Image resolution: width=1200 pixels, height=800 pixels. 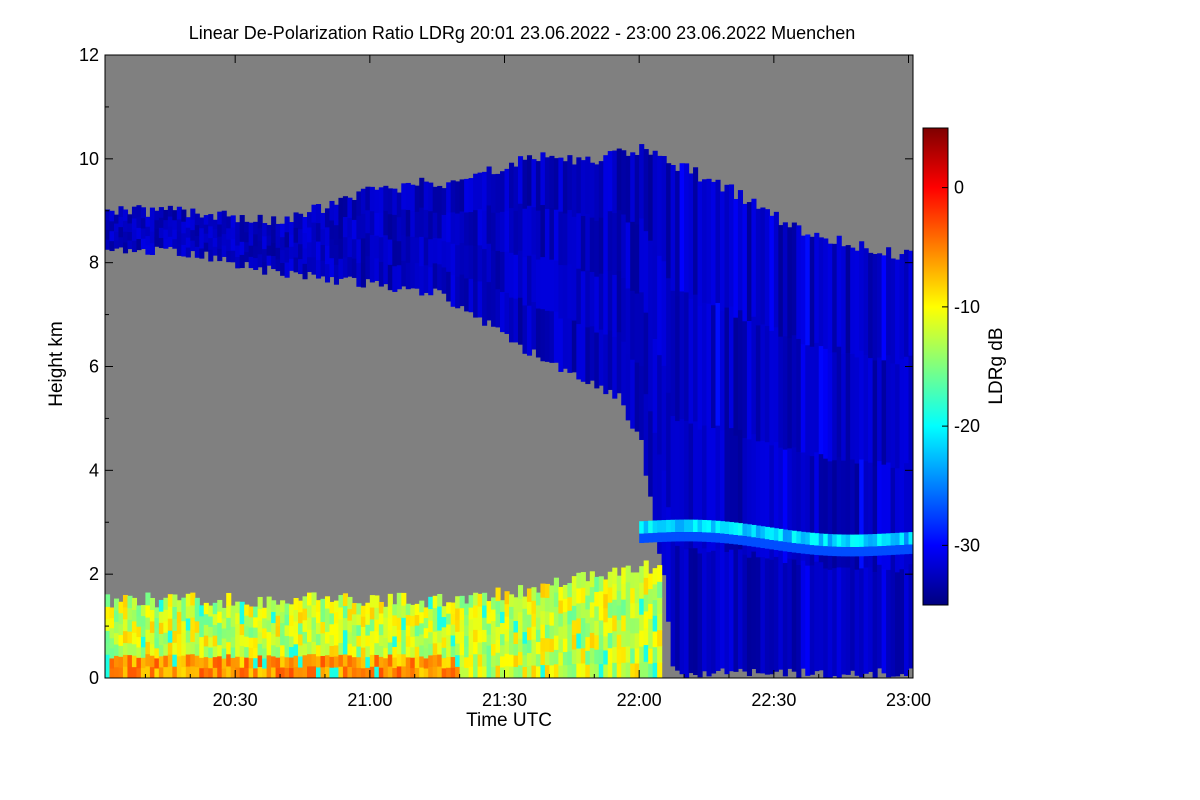 What do you see at coordinates (961, 366) in the screenshot?
I see `colorbar-ticks: 0 -10 -20 -30` at bounding box center [961, 366].